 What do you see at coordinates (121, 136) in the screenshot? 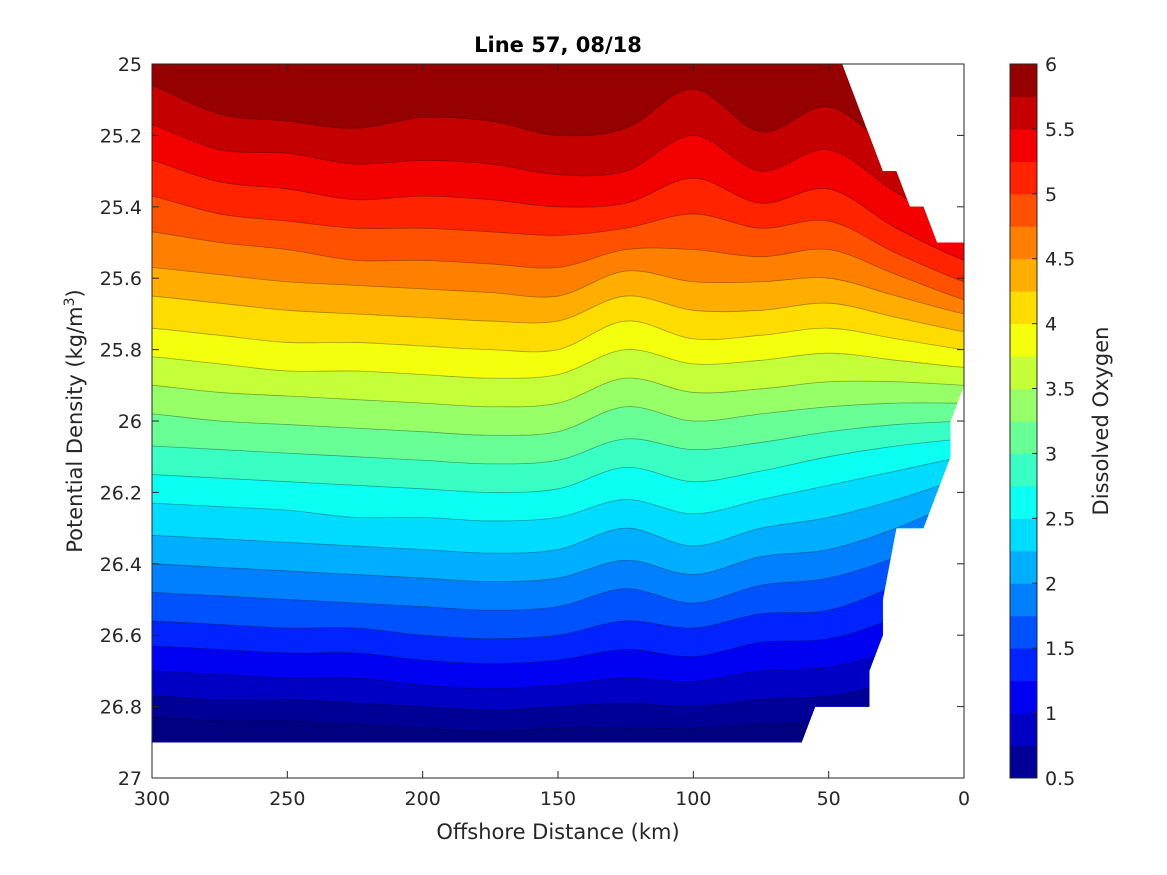
I see `y-tick-label: 25.2` at bounding box center [121, 136].